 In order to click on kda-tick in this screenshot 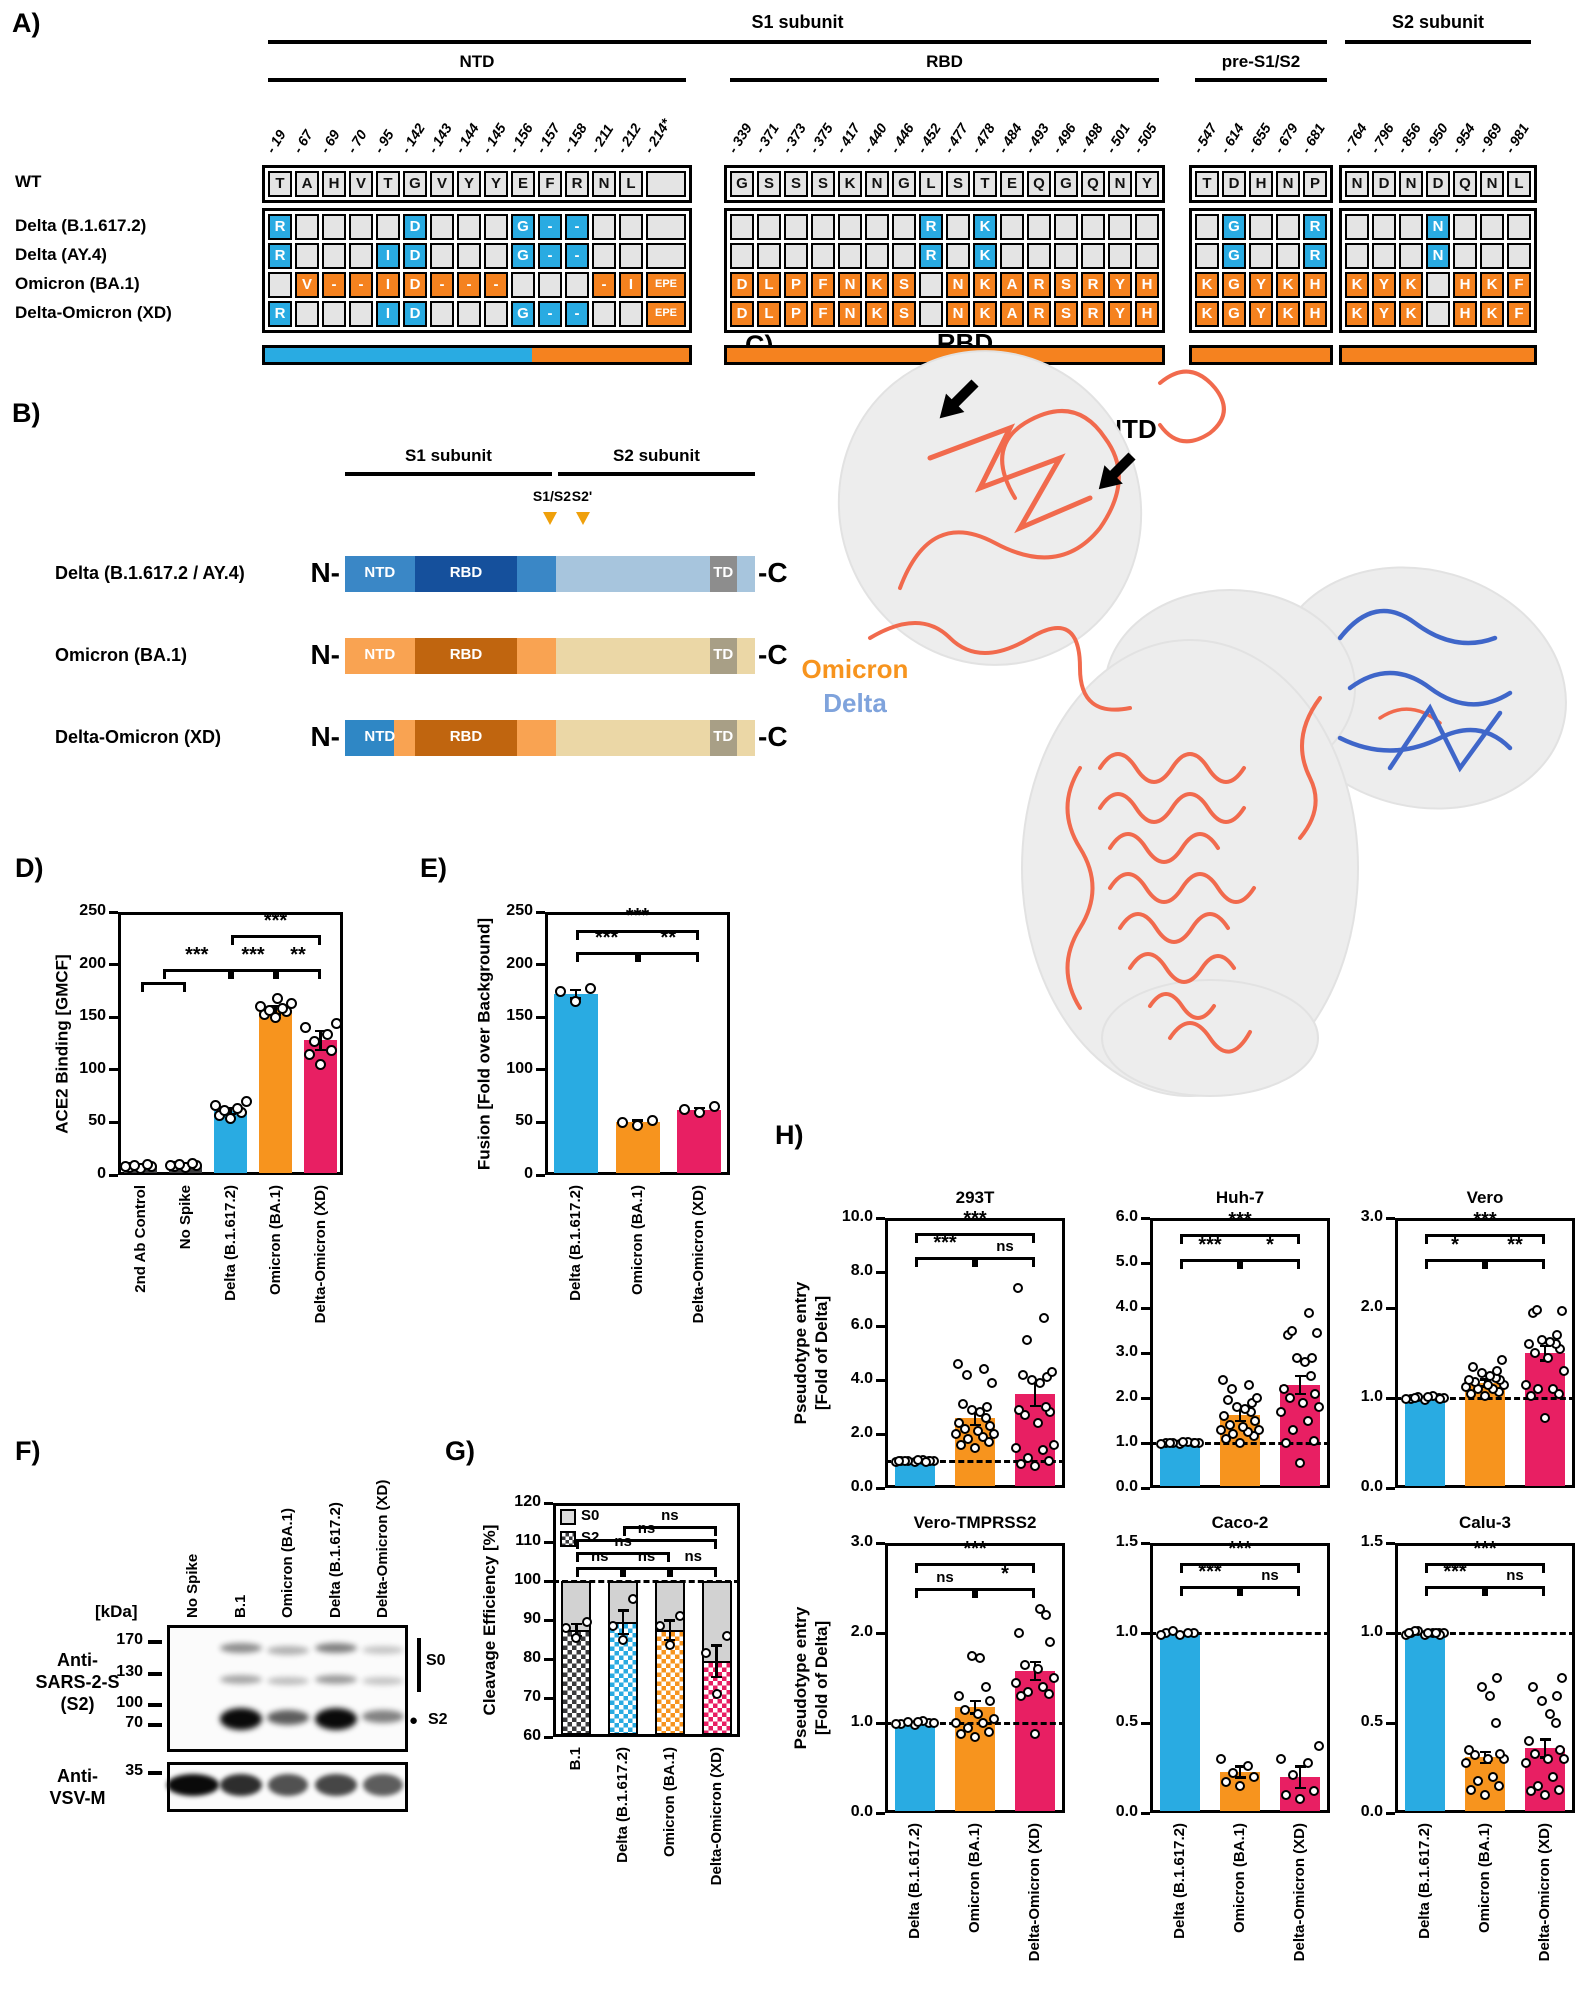, I will do `click(155, 1673)`.